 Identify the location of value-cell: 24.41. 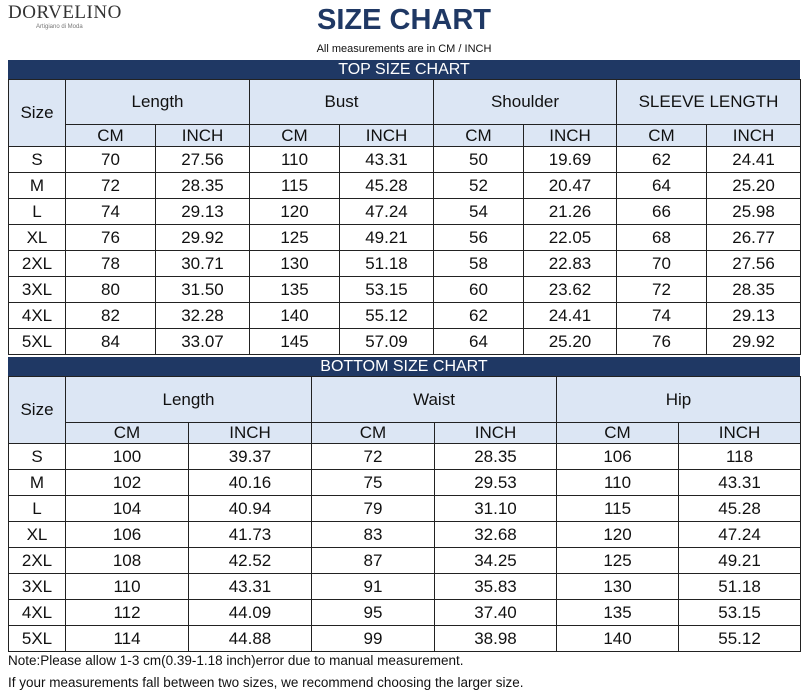
(753, 159).